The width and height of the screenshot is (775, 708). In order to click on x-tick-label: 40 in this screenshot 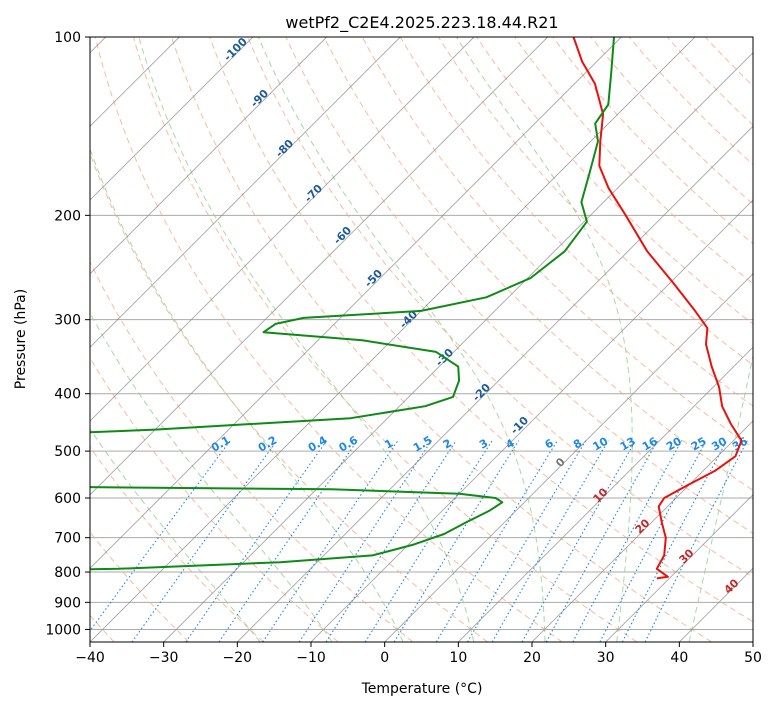, I will do `click(679, 658)`.